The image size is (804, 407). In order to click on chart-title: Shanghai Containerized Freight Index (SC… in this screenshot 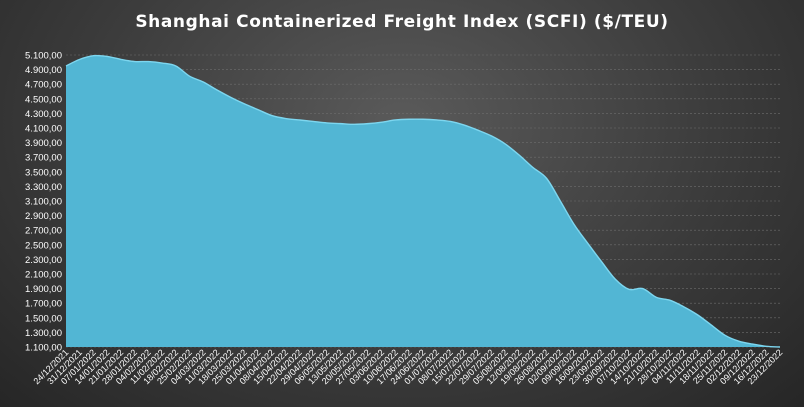, I will do `click(402, 22)`.